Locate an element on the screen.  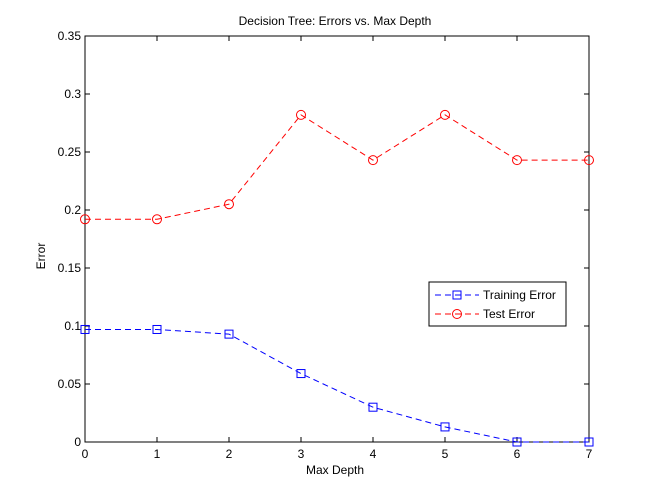
y-tick-label: 0.35 is located at coordinates (70, 36).